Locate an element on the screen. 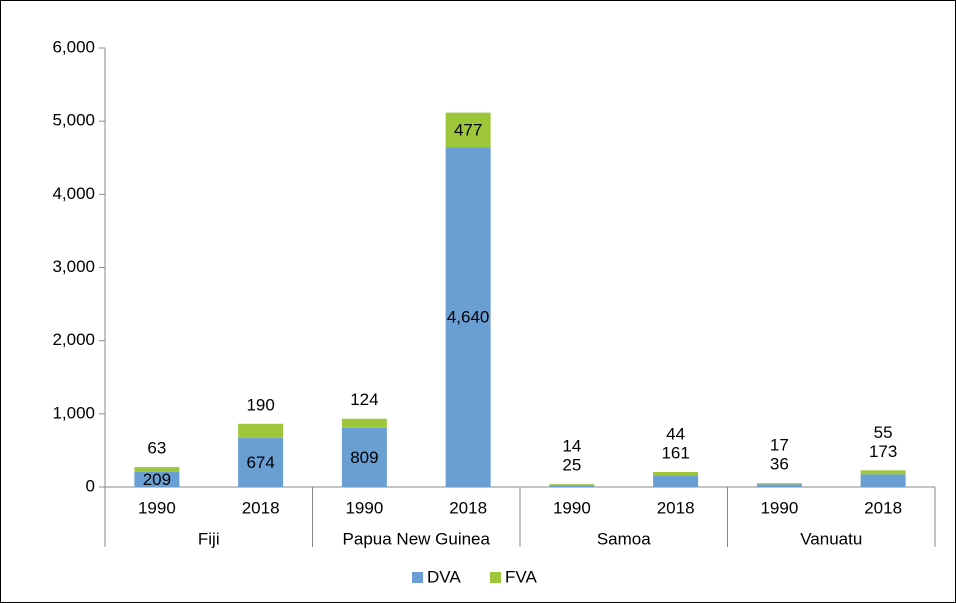 The width and height of the screenshot is (956, 603). y-tick-label: 5,000 is located at coordinates (73, 120).